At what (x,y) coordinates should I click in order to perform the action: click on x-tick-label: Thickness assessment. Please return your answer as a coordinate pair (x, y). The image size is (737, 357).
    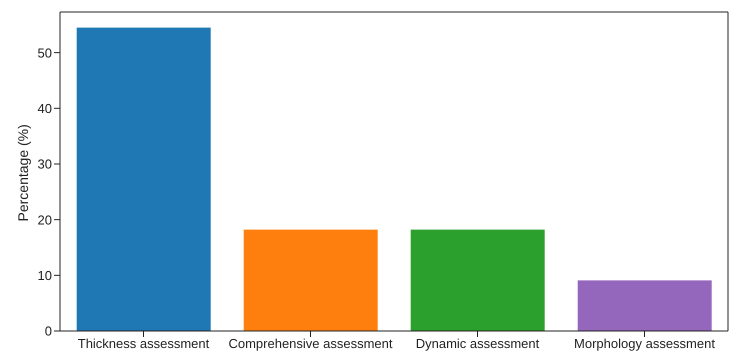
    Looking at the image, I should click on (144, 344).